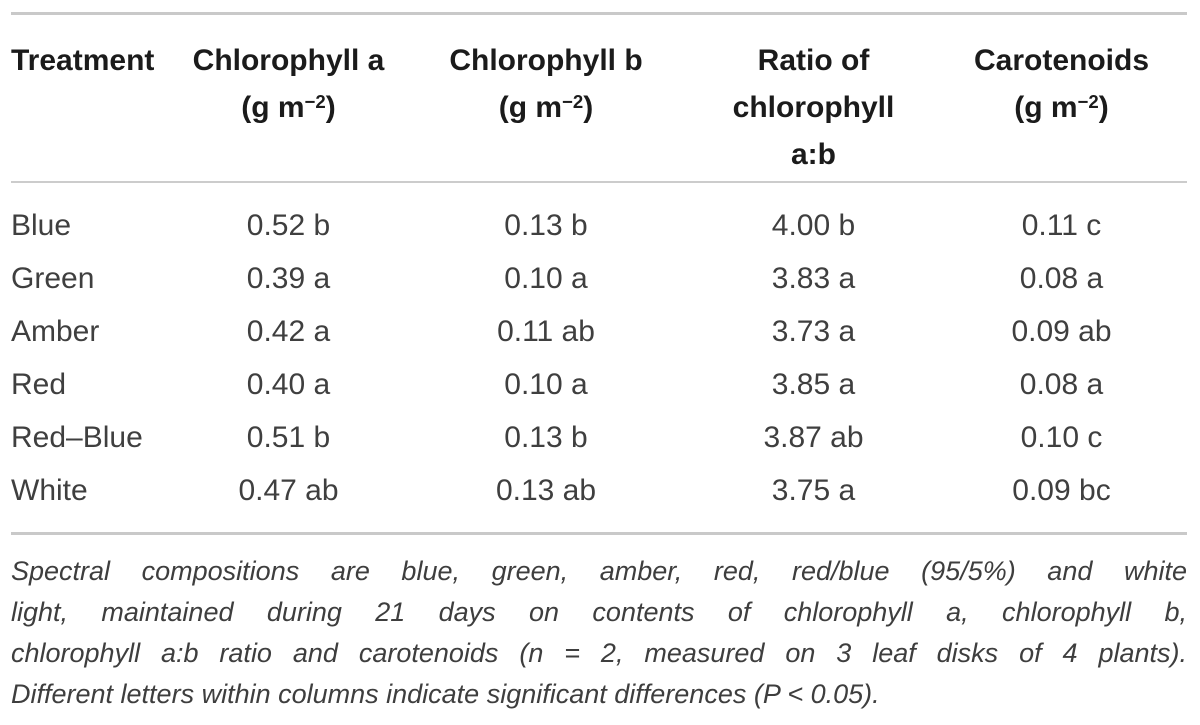 This screenshot has height=725, width=1200. What do you see at coordinates (599, 437) in the screenshot?
I see `table-row: Red–Blue 0.51 b 0.13 b 3.87 ab 0.10 c` at bounding box center [599, 437].